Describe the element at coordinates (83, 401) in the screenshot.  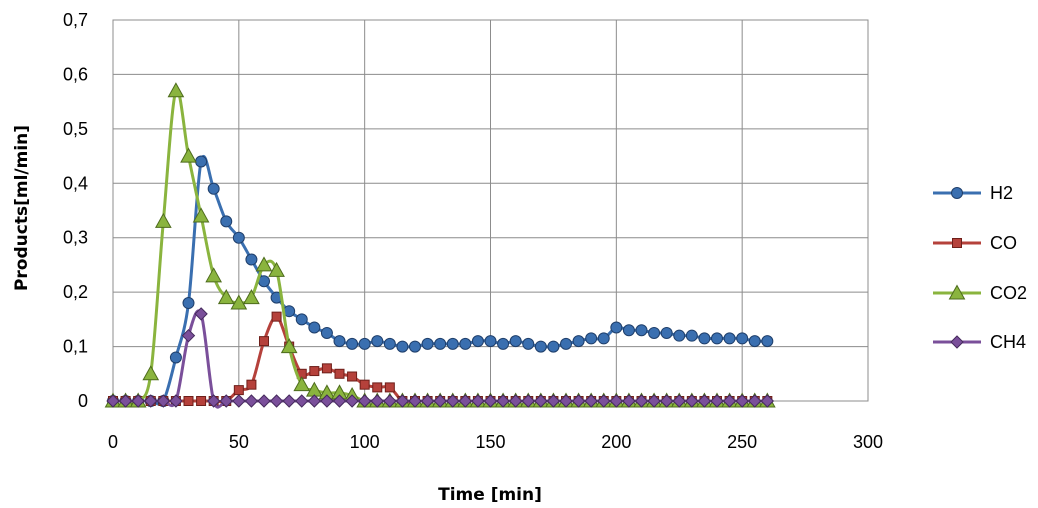
I see `y-tick-label: 0` at that location.